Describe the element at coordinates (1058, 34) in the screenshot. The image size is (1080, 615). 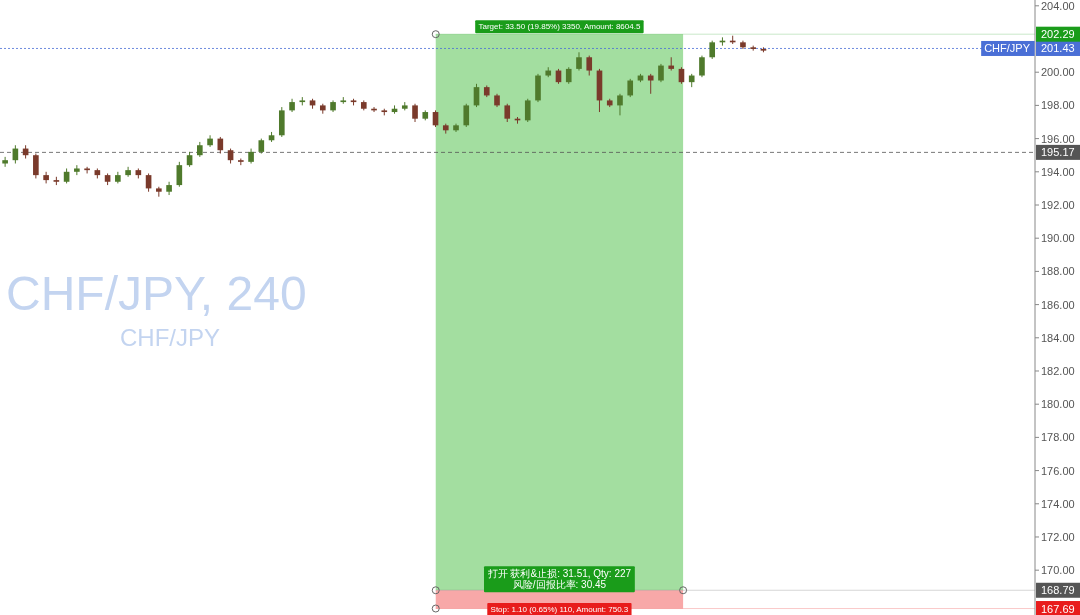
I see `ref-line-label: 202.29` at that location.